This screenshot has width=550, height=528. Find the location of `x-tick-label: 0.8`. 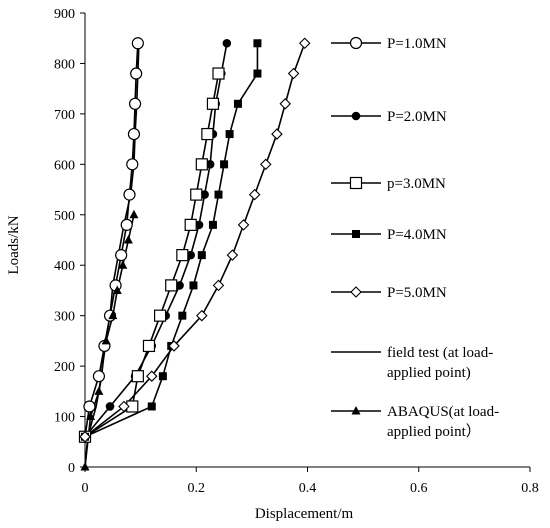

x-tick-label: 0.8 is located at coordinates (530, 488).